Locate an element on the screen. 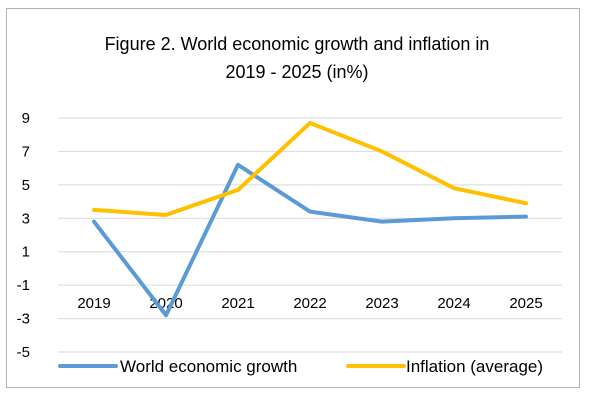 The image size is (594, 394). legend: World economic growth Inflation (average) is located at coordinates (300, 366).